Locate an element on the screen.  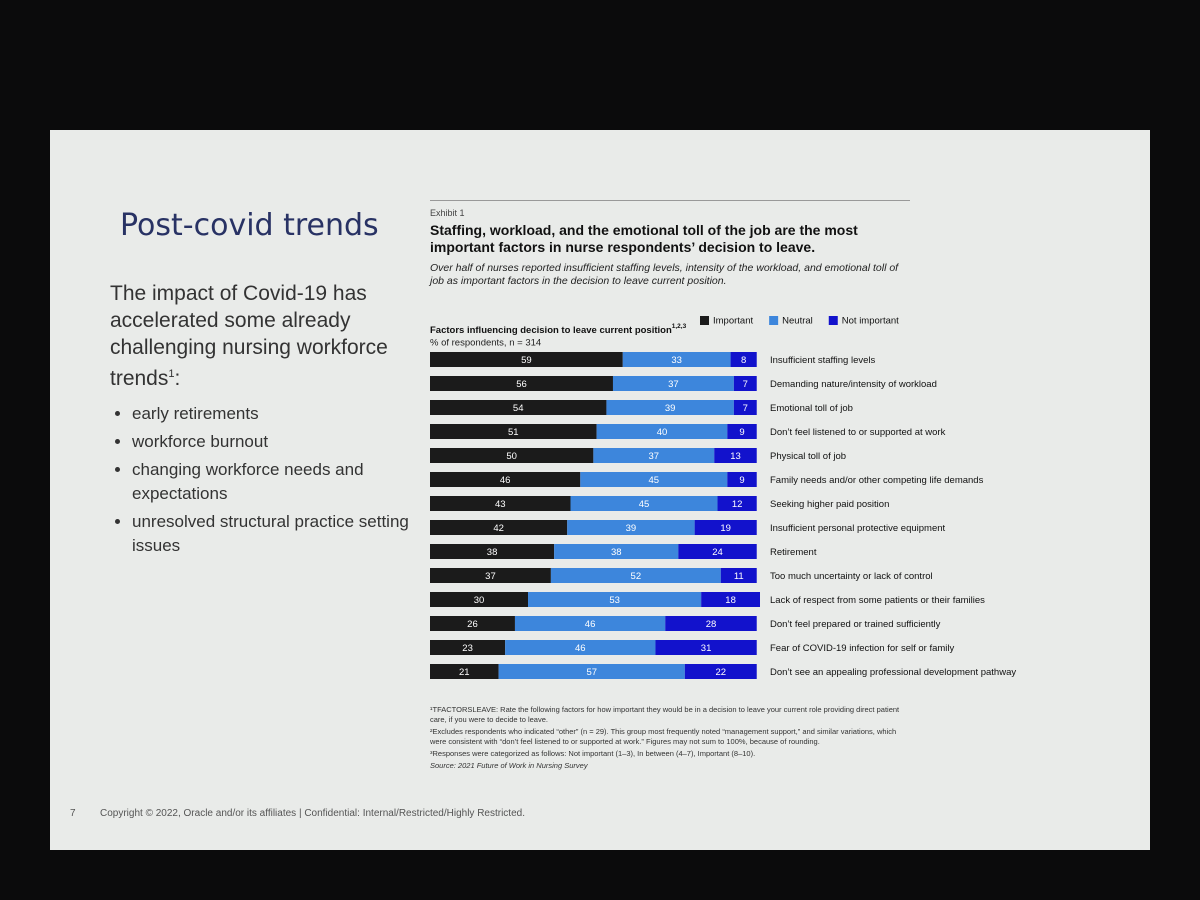
value-label: 42 is located at coordinates (498, 528).